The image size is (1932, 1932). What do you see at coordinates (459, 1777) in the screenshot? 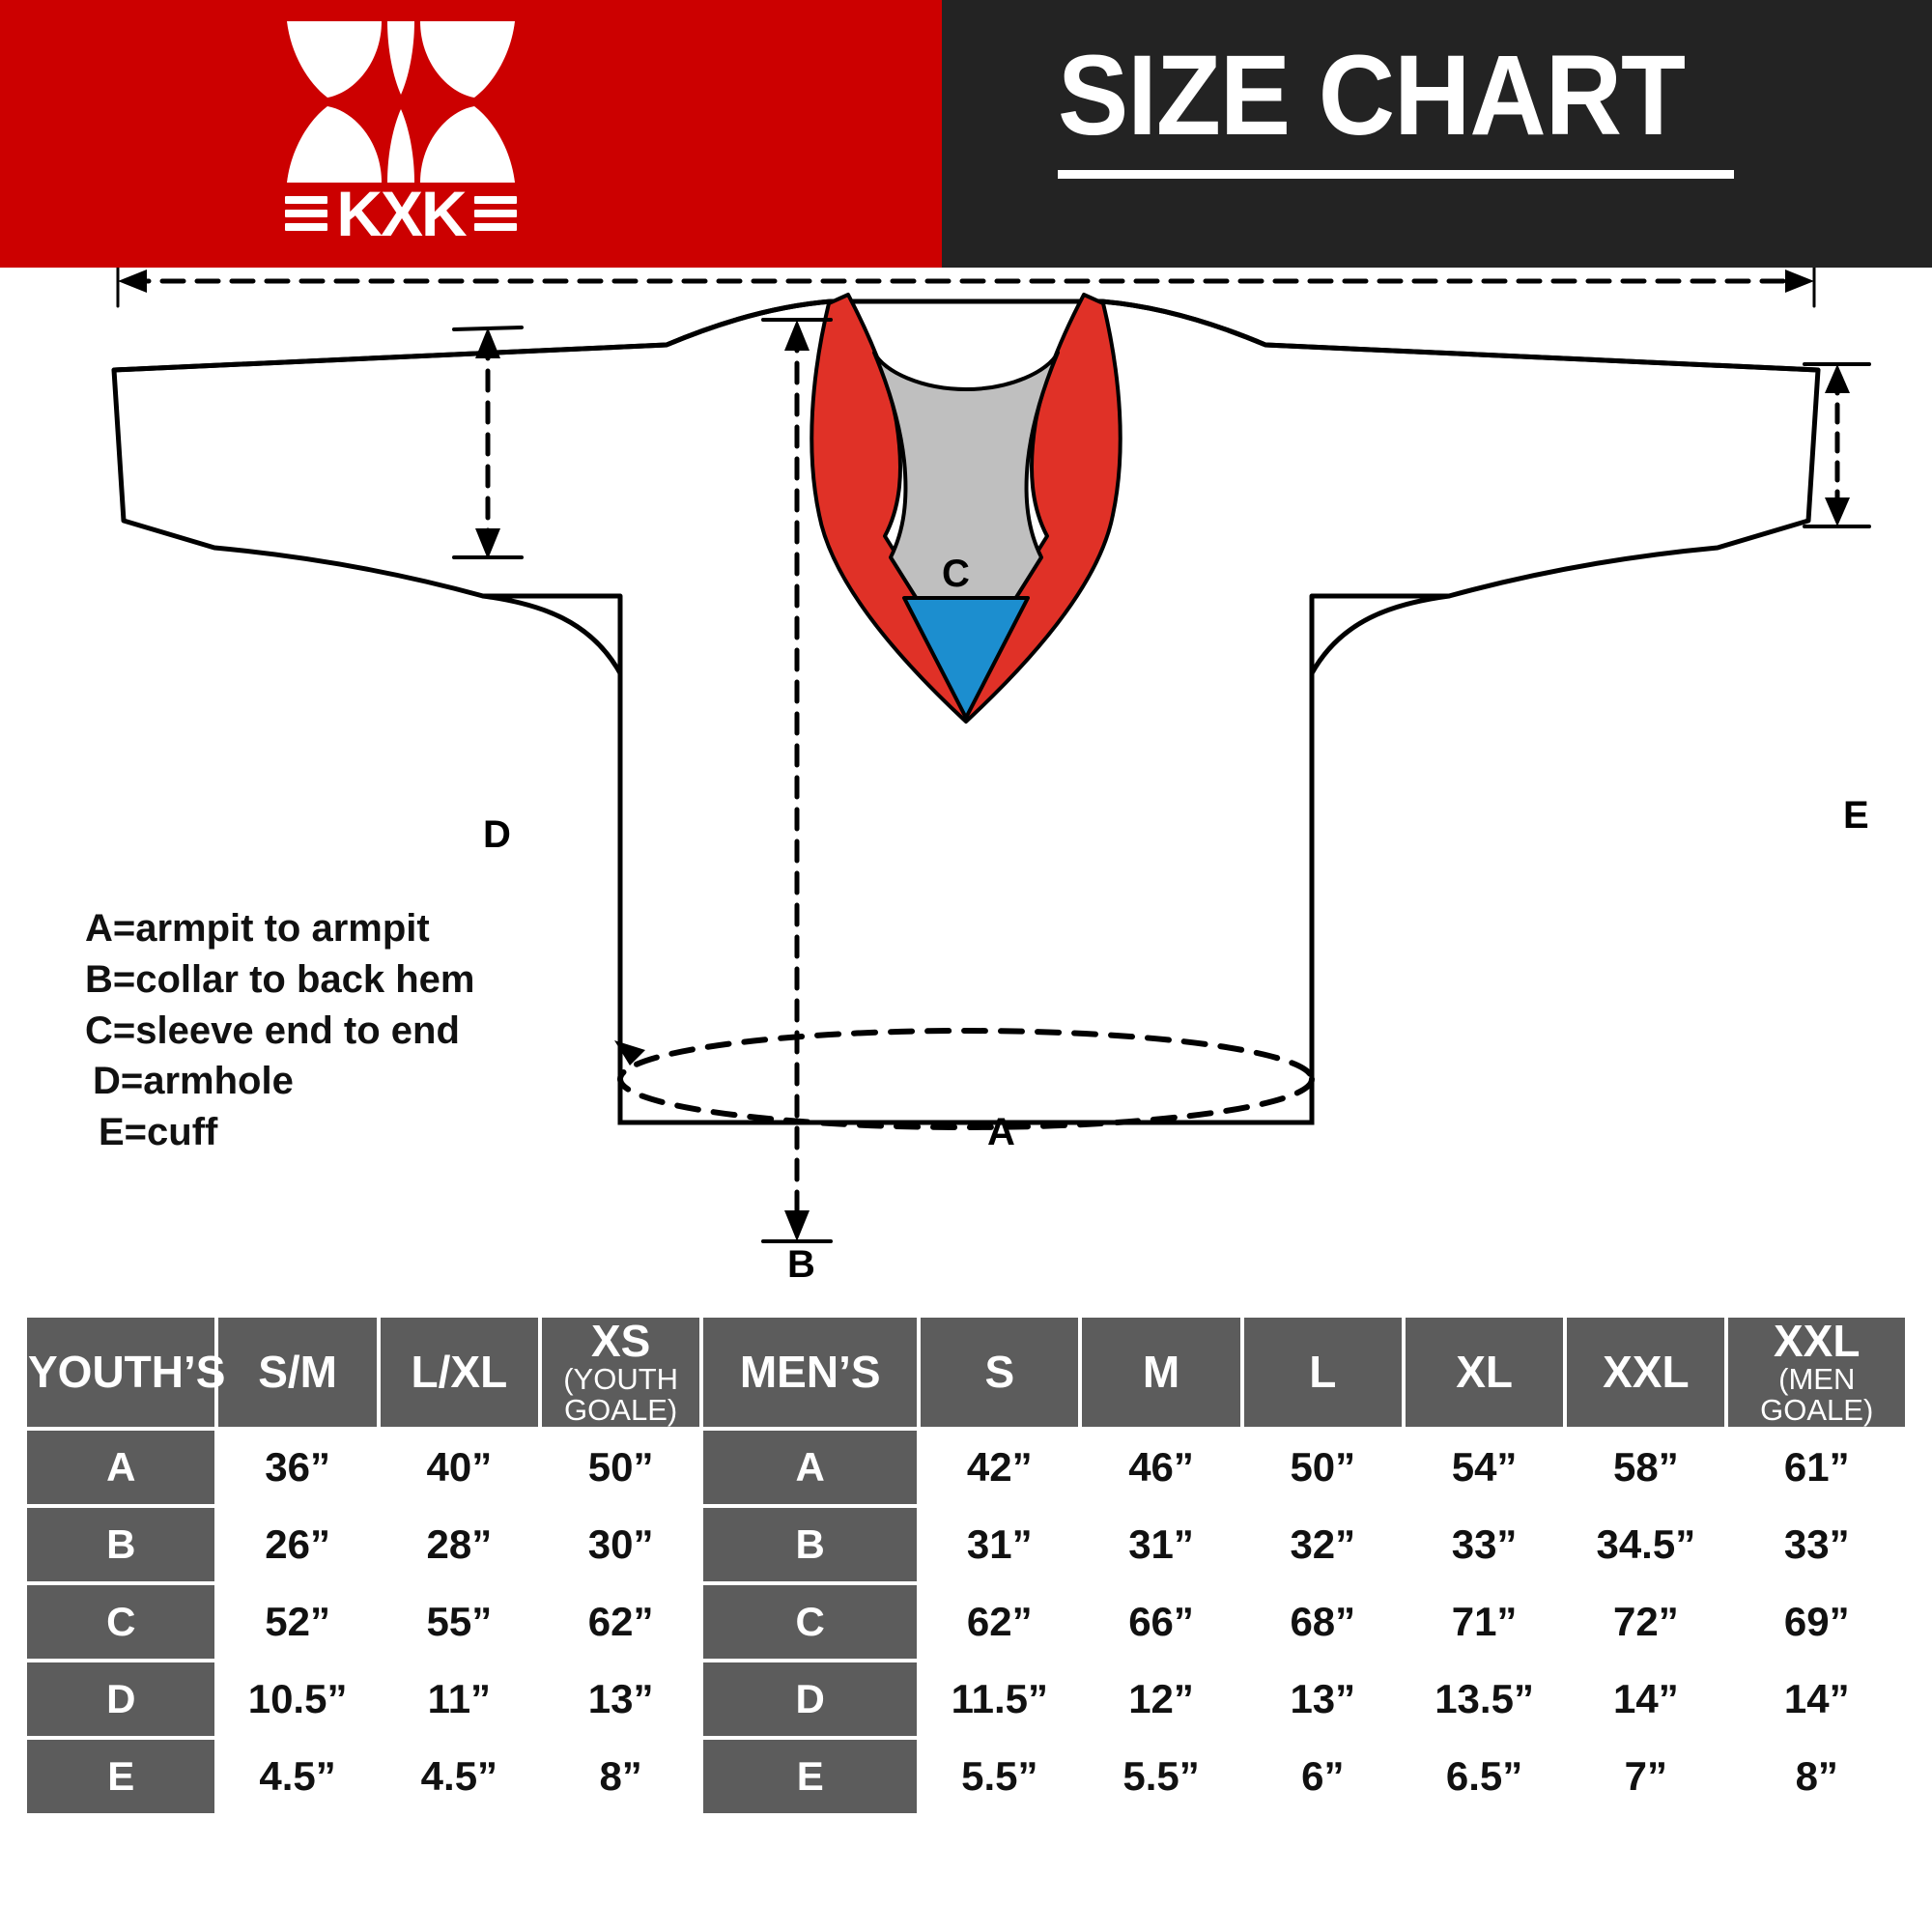
I see `cell-youth-lxl: 4.5”` at bounding box center [459, 1777].